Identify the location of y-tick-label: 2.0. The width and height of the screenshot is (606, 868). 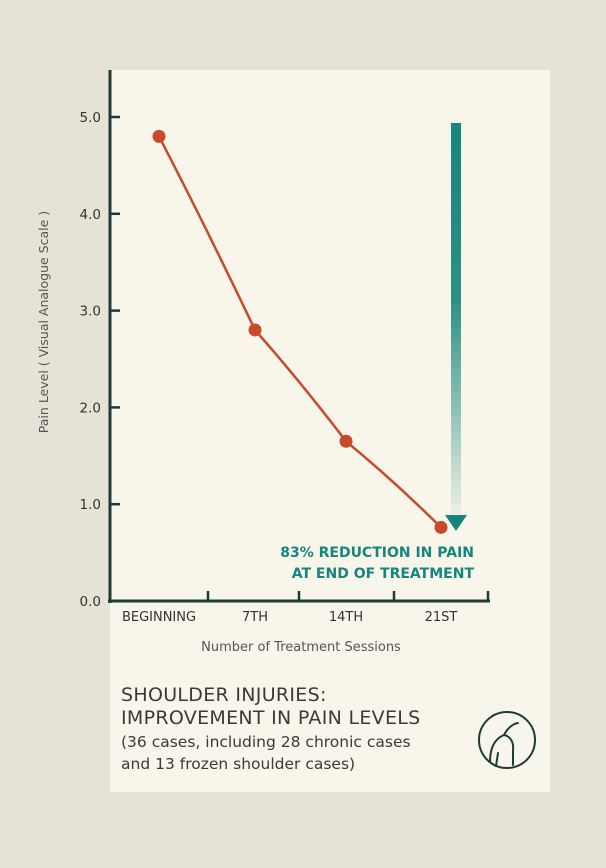
(90, 408).